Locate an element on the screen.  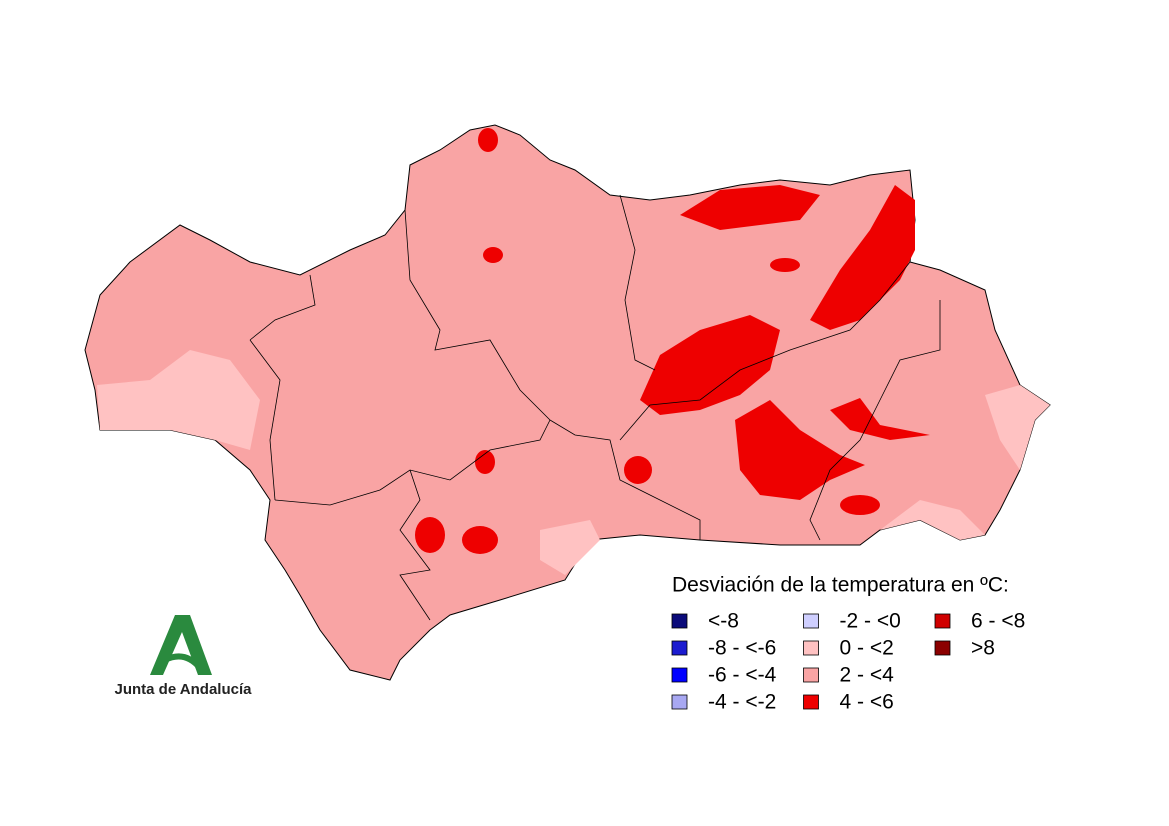
logo: Junta de Andalucía is located at coordinates (184, 656).